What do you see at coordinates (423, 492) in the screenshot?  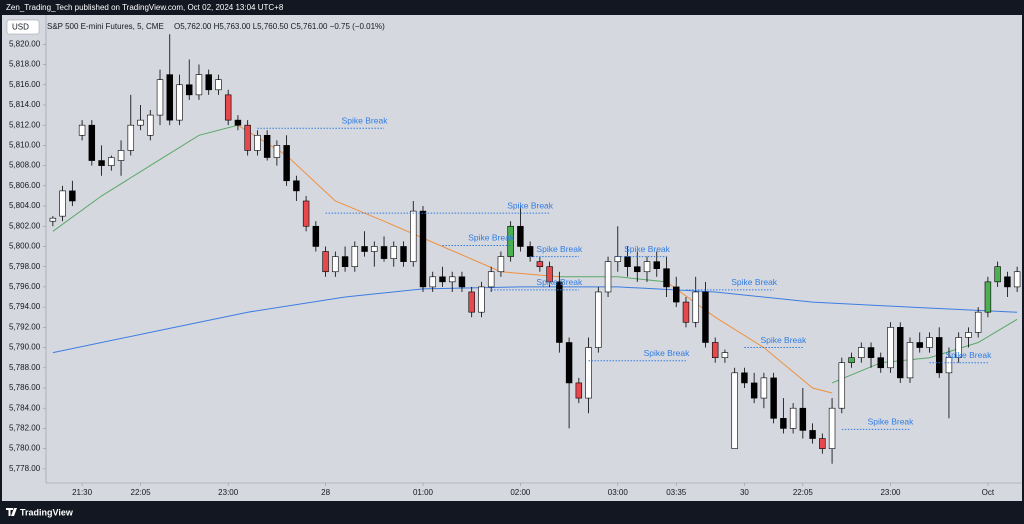 I see `x-tick-label: 01:00` at bounding box center [423, 492].